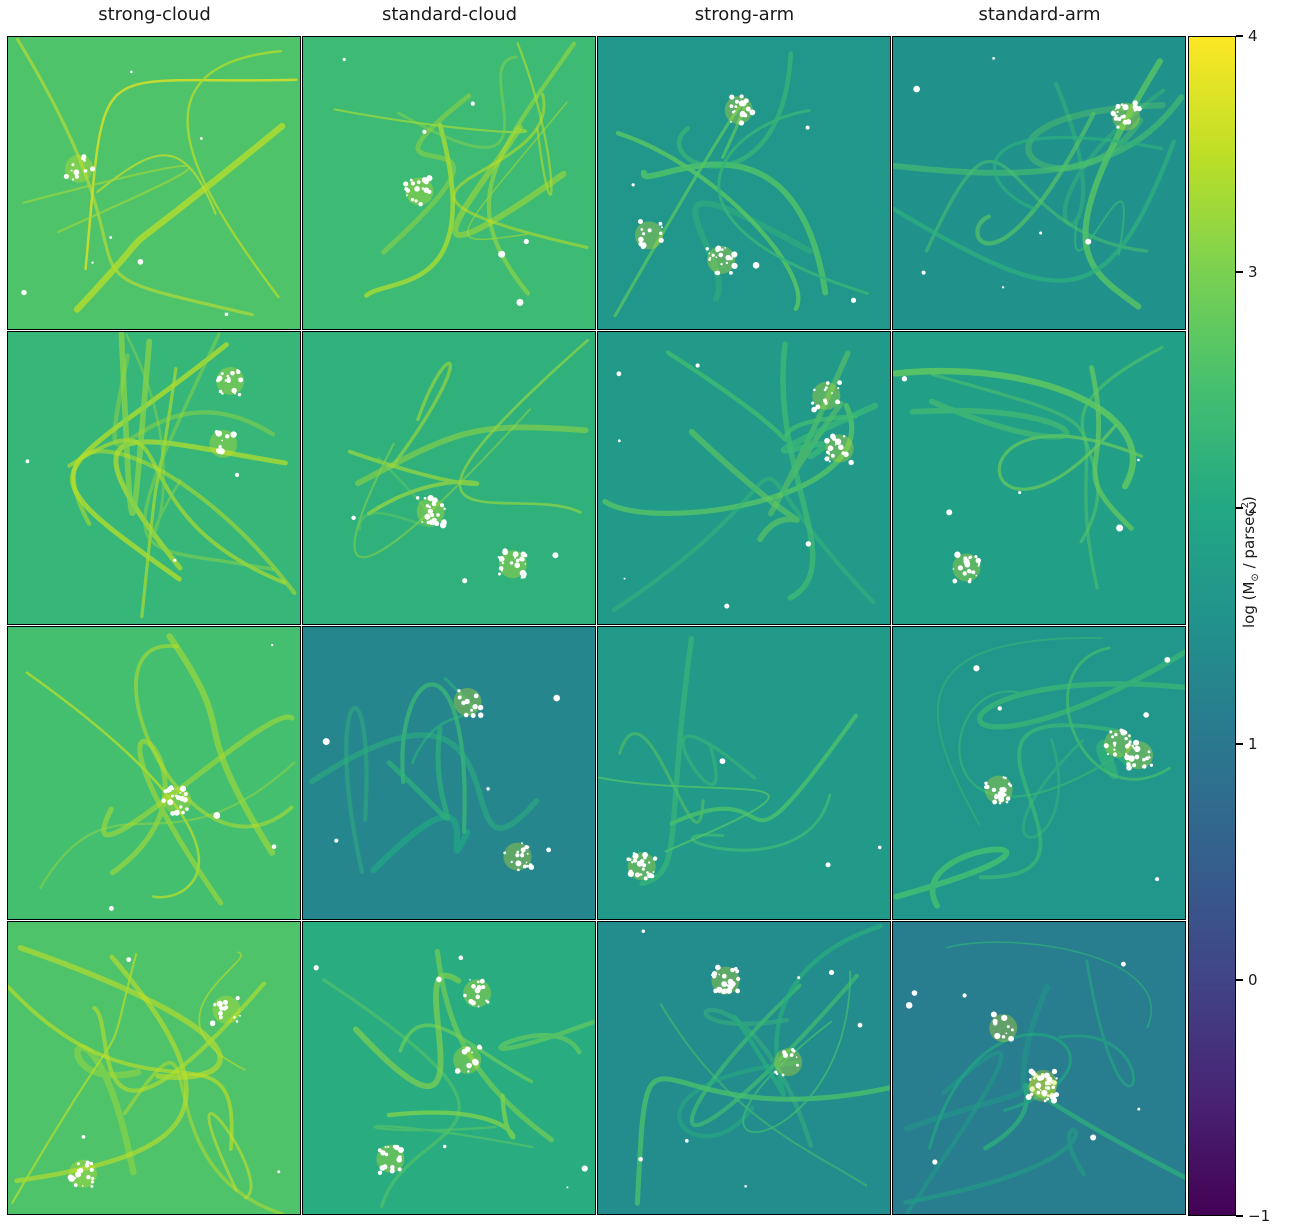 The image size is (1302, 1225). Describe the element at coordinates (1253, 980) in the screenshot. I see `colorbar-tick-label: 0` at that location.